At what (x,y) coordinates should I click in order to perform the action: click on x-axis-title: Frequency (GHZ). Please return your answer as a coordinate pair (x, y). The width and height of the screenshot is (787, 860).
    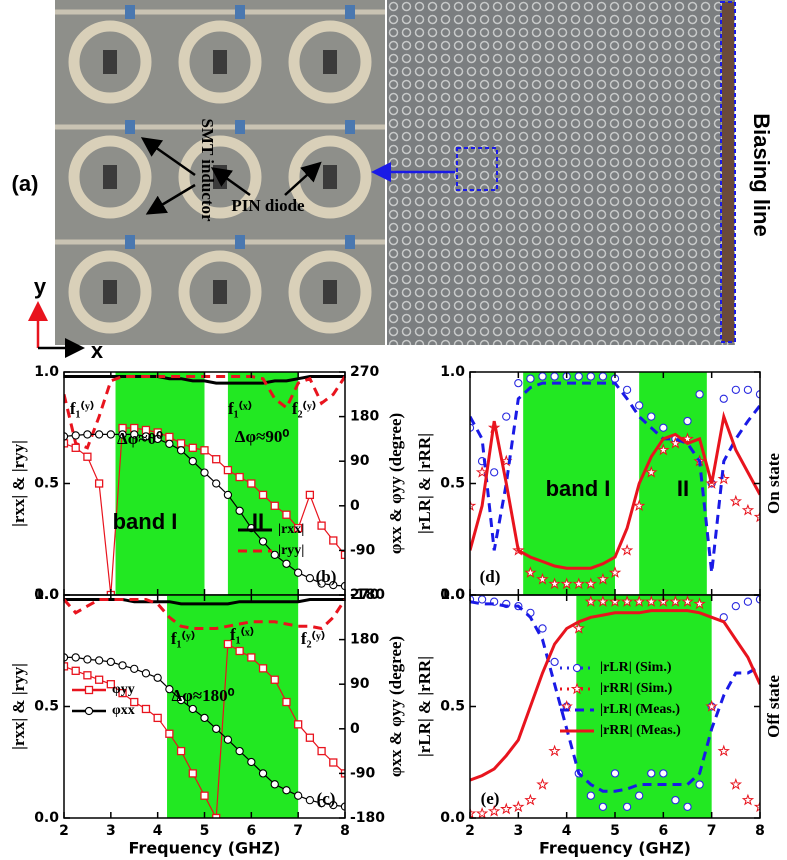
    Looking at the image, I should click on (205, 848).